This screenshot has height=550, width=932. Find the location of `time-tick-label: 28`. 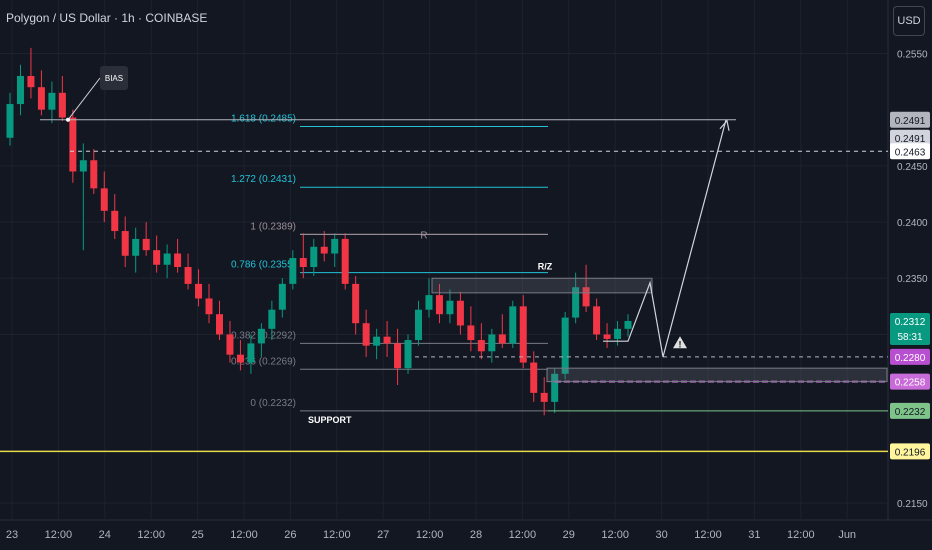

time-tick-label: 28 is located at coordinates (476, 535).